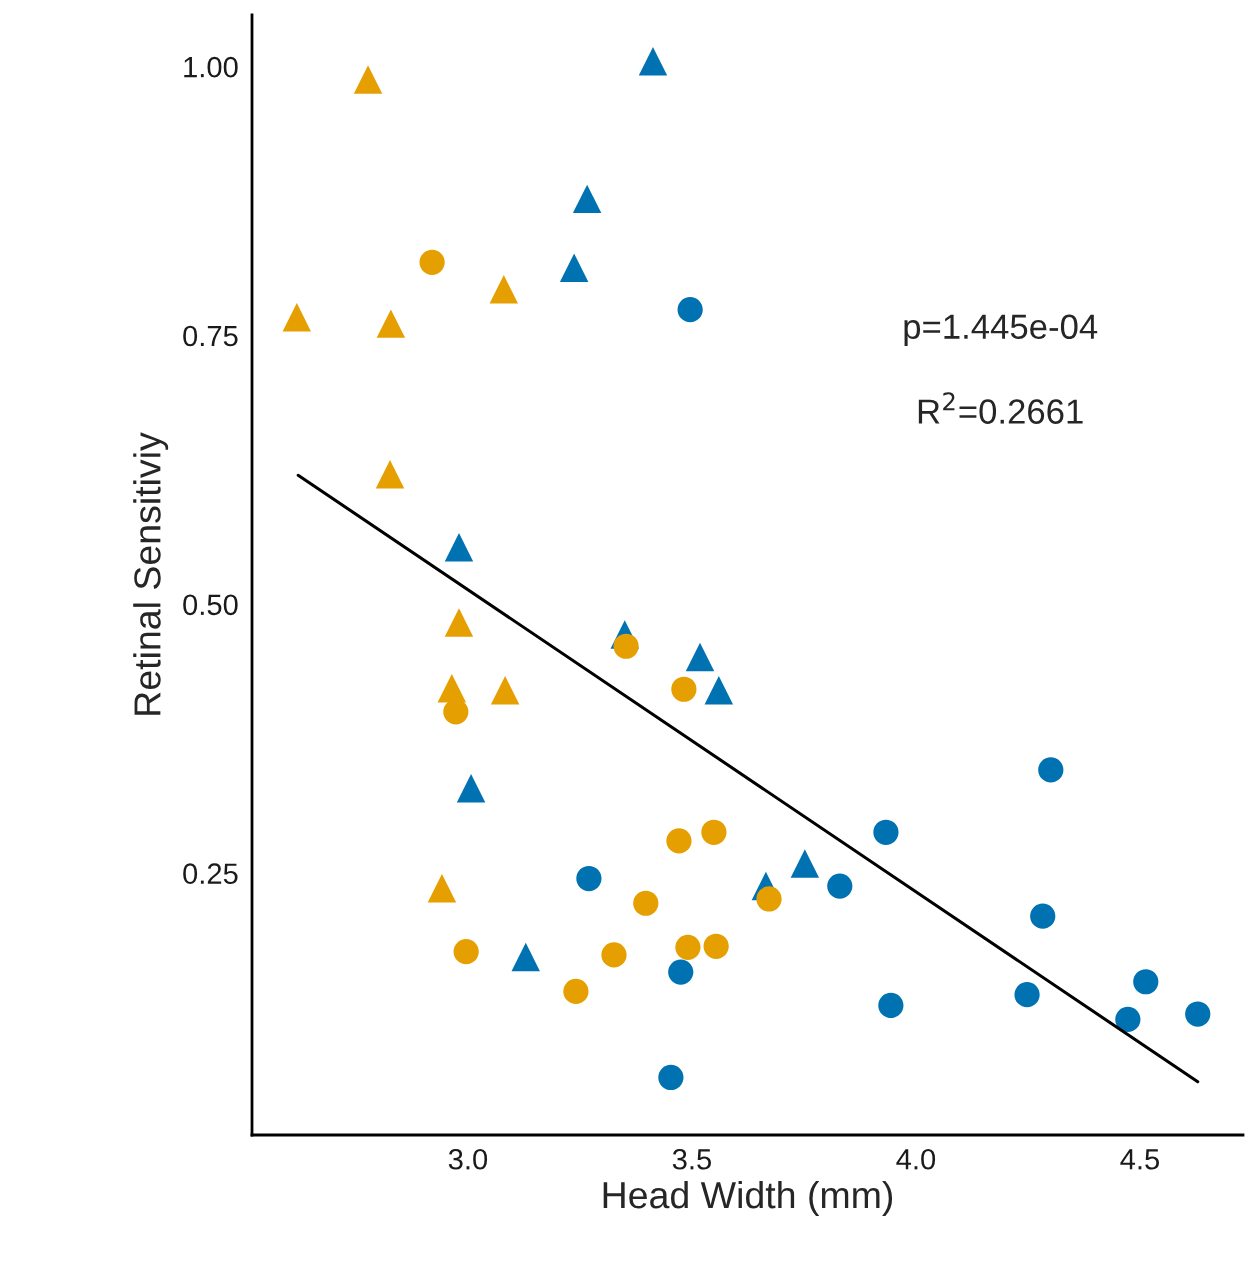 The width and height of the screenshot is (1249, 1284). I want to click on y-tick-label: 1.00, so click(211, 67).